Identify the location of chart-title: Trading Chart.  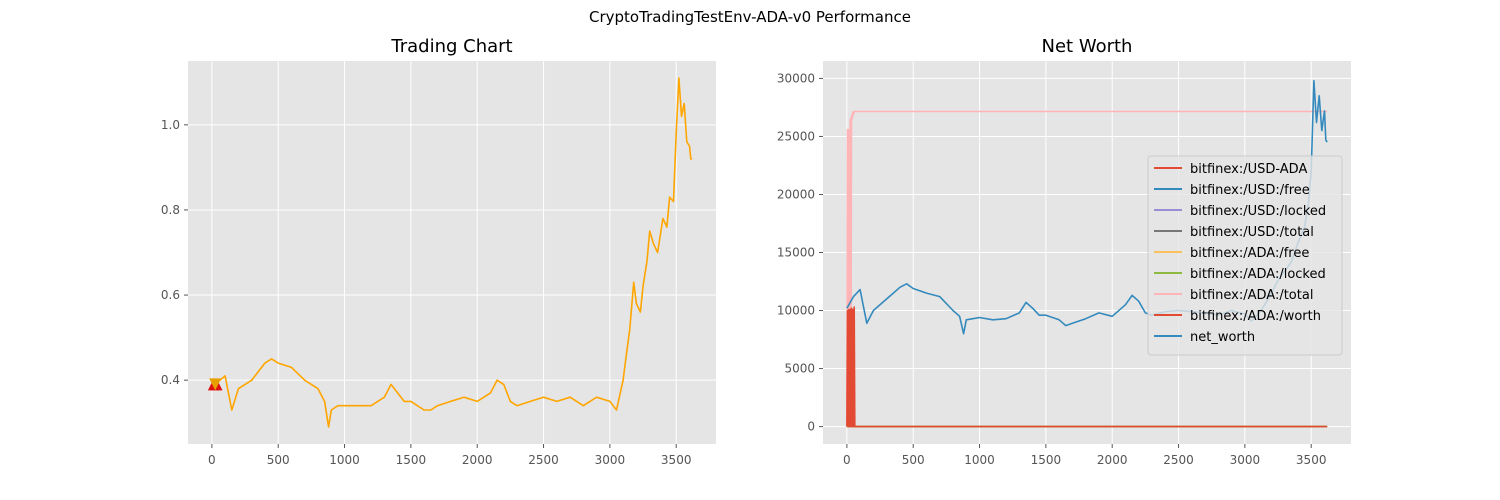
(451, 46).